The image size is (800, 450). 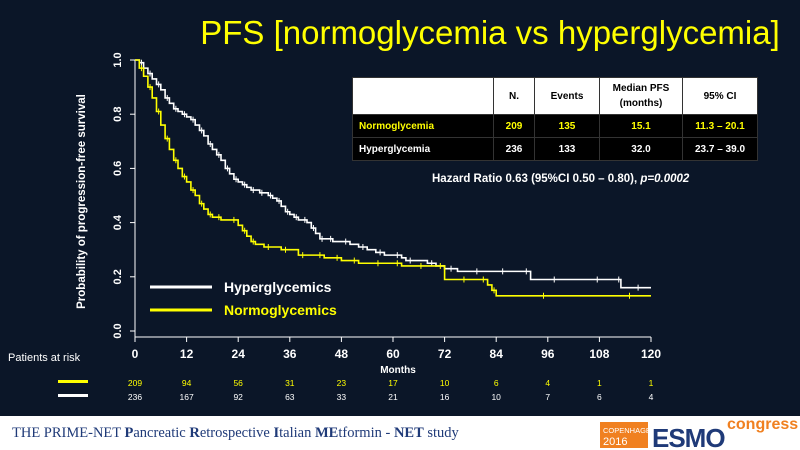 I want to click on risk-key-hyper, so click(x=73, y=395).